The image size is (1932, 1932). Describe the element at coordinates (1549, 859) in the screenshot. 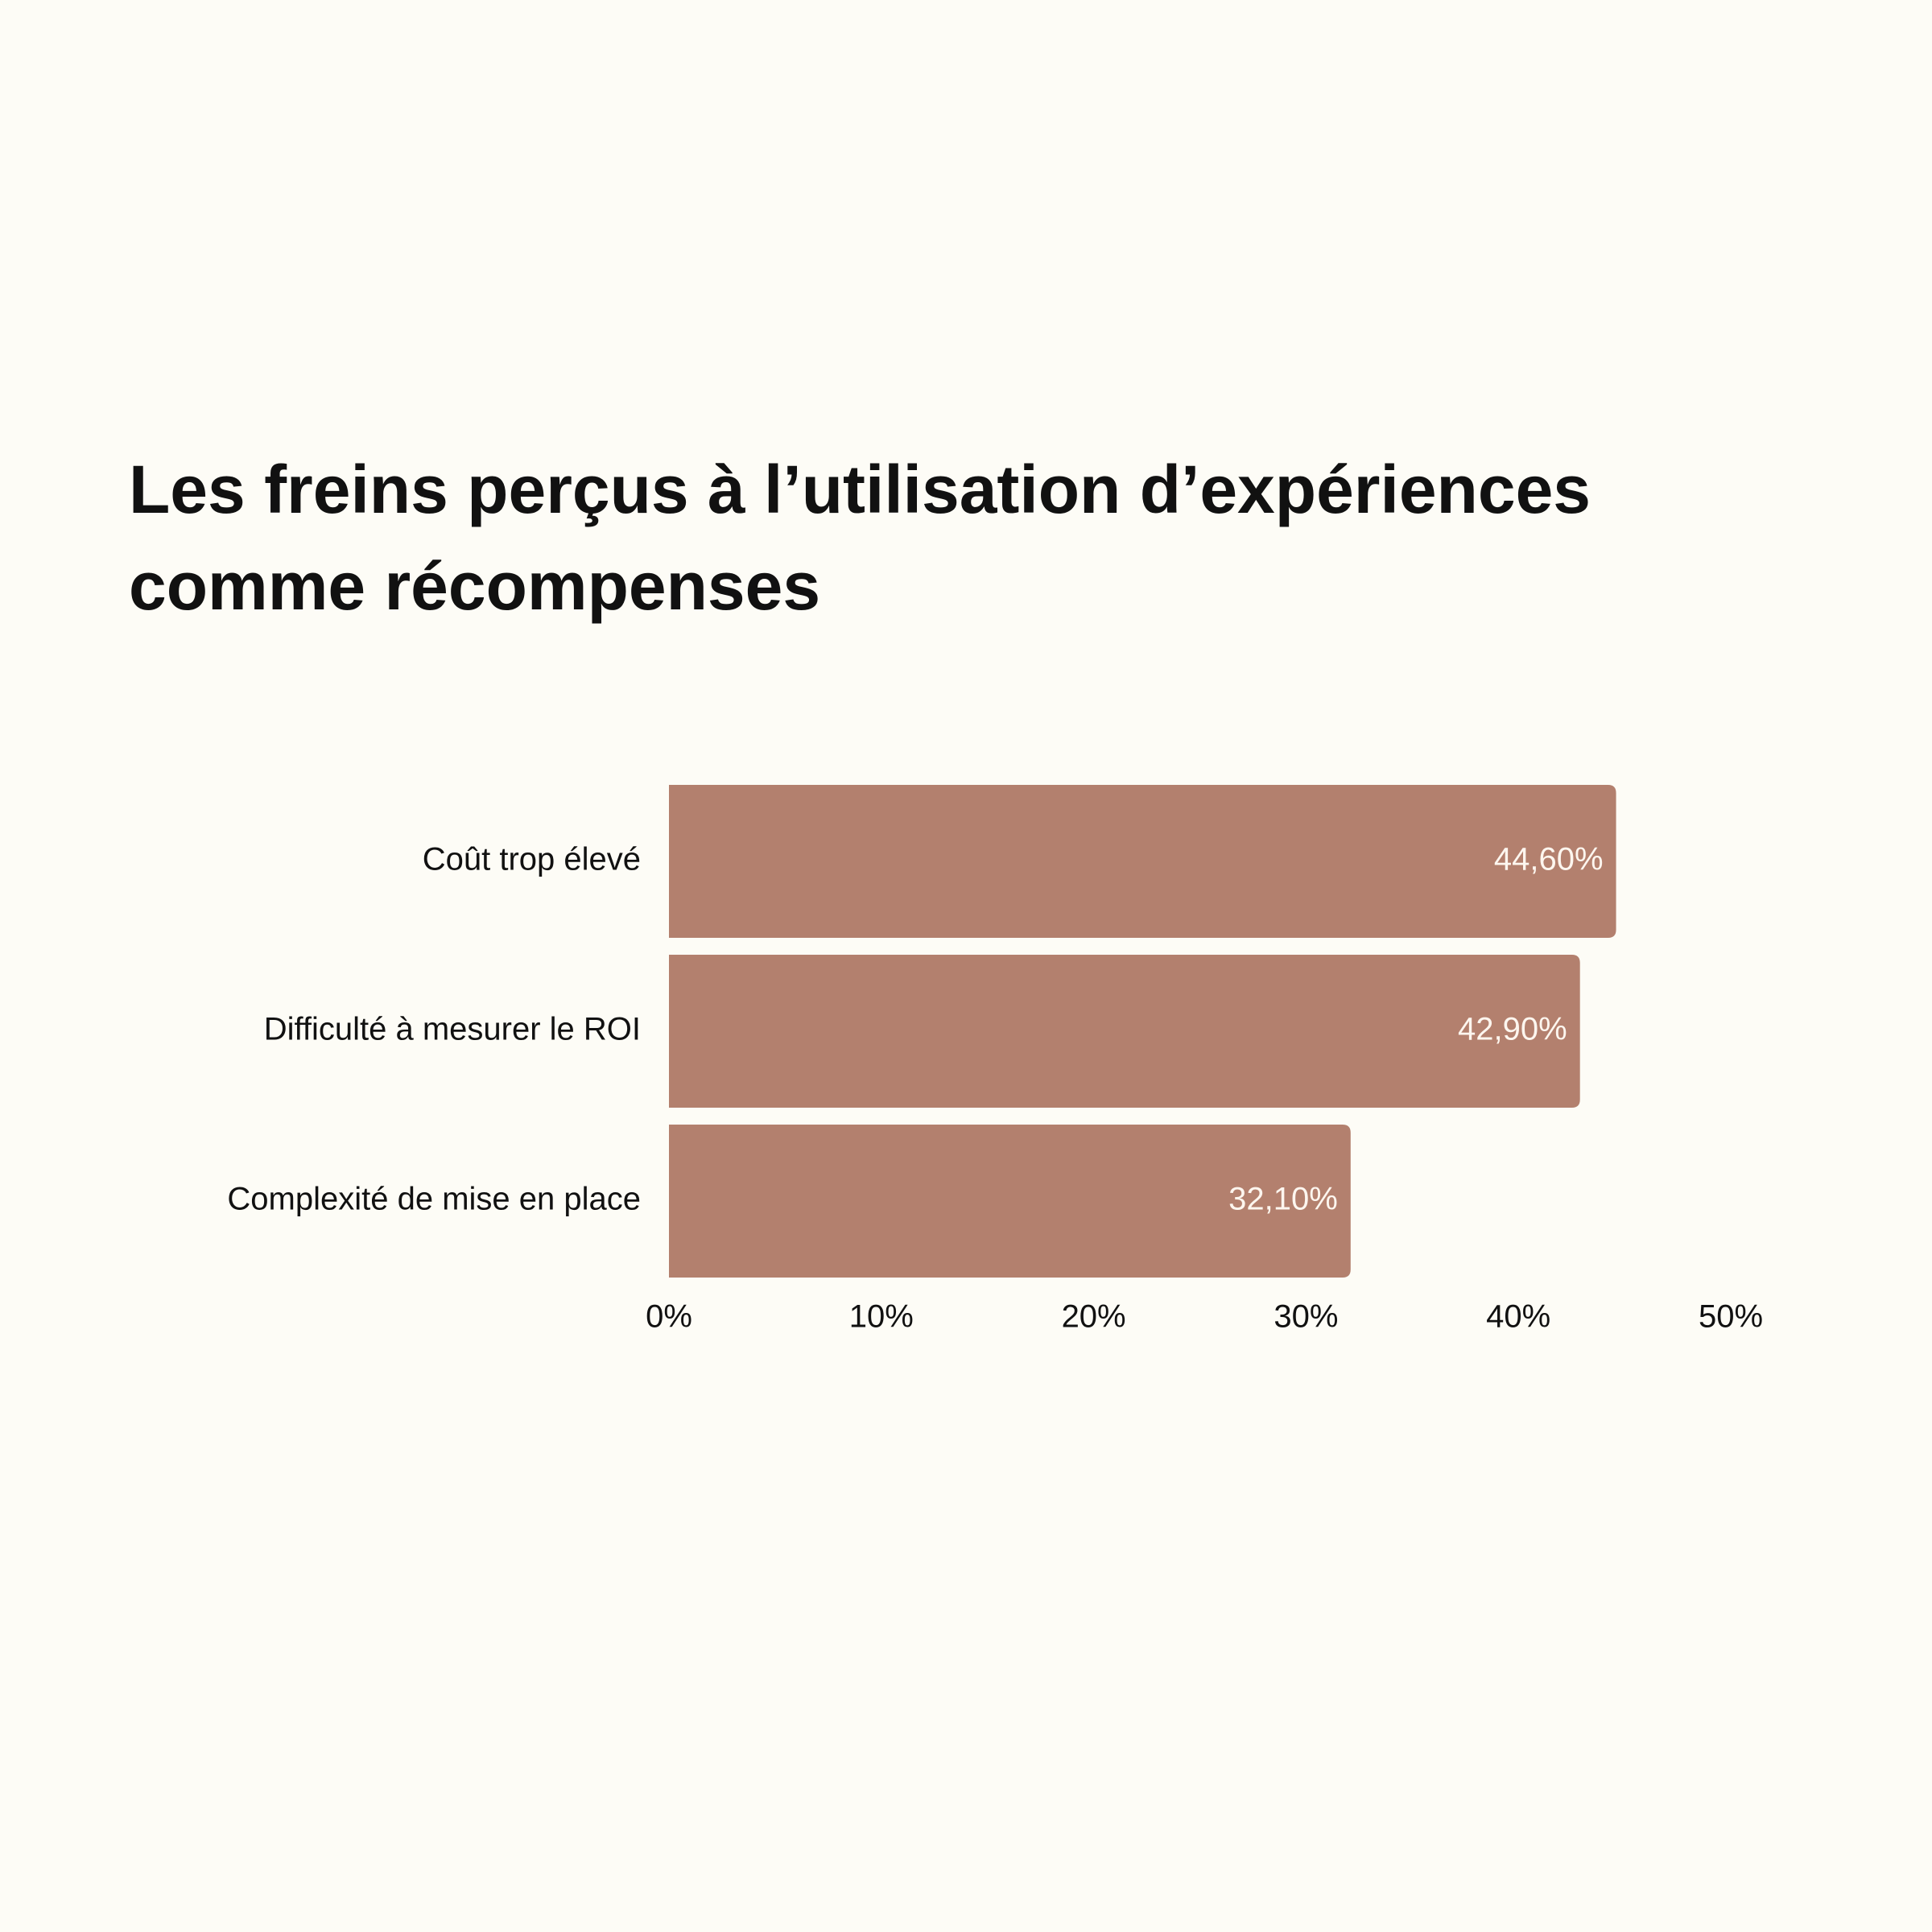

I see `value-label: 44,60%` at that location.